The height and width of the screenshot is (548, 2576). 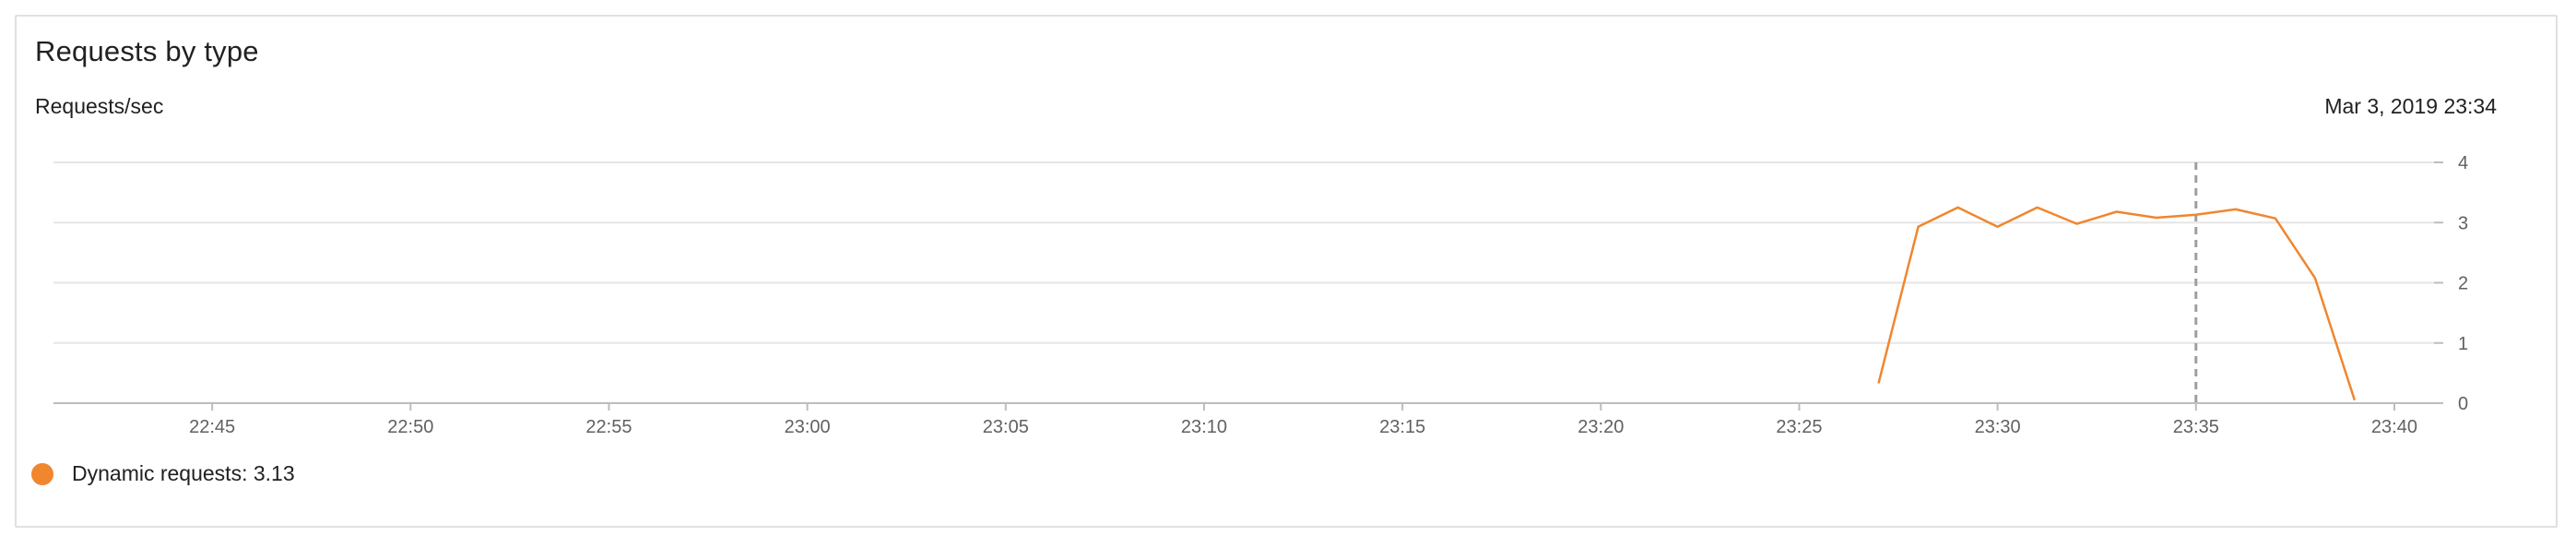 What do you see at coordinates (1006, 427) in the screenshot?
I see `x-tick-label: 23:05` at bounding box center [1006, 427].